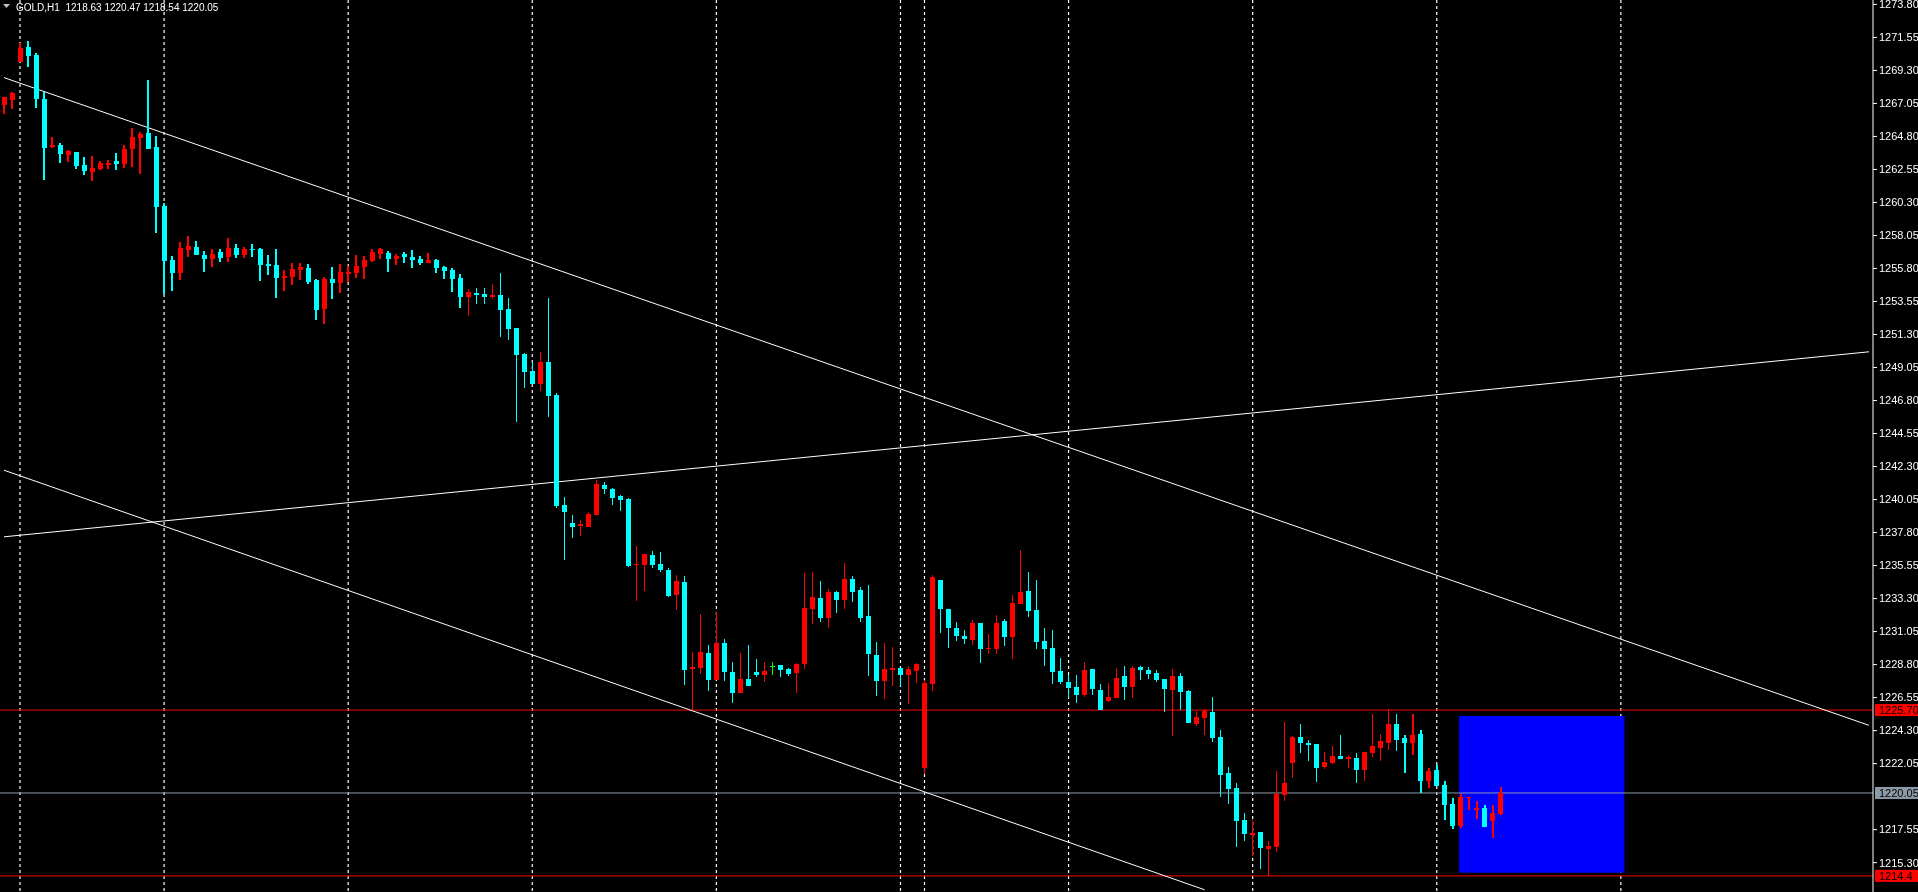 This screenshot has height=892, width=1918. What do you see at coordinates (1898, 367) in the screenshot?
I see `y-tick-label: 1249.05` at bounding box center [1898, 367].